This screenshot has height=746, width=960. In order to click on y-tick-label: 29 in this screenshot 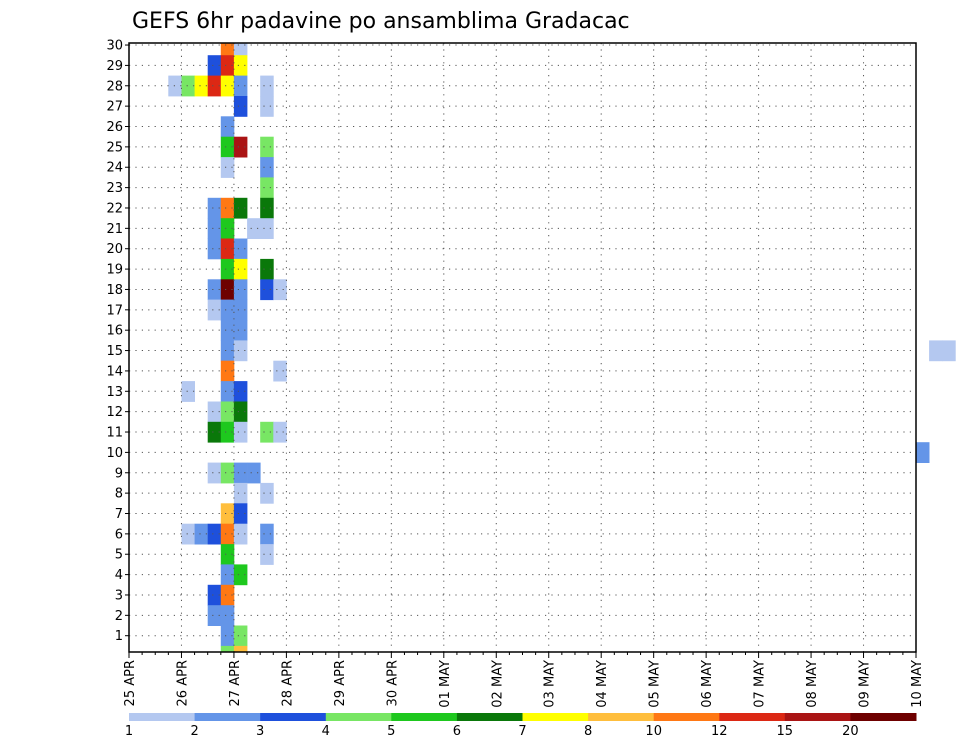, I will do `click(114, 66)`.